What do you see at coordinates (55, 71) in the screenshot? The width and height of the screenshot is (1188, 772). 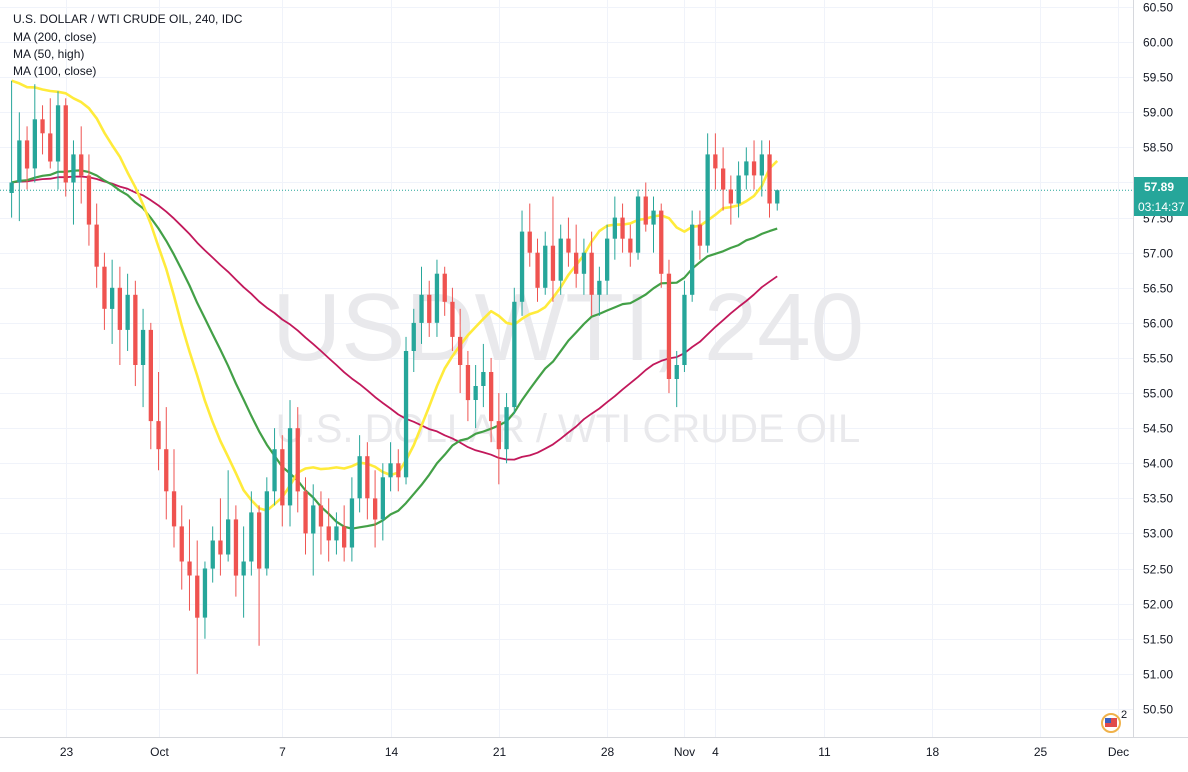 I see `indicator-ma100-label: MA (100, close)` at bounding box center [55, 71].